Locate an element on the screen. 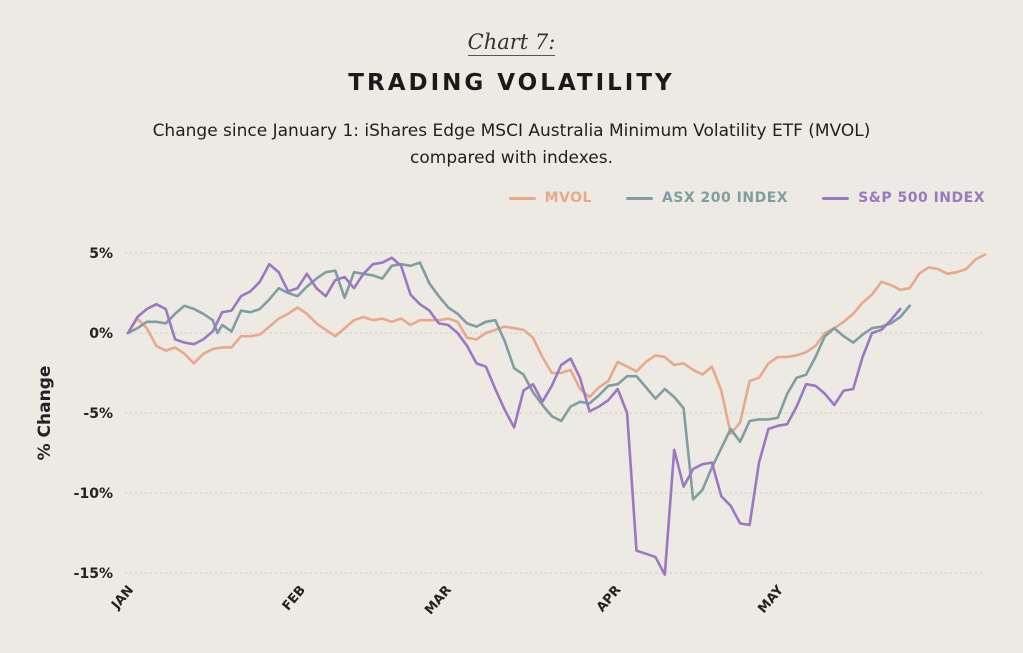 Image resolution: width=1023 pixels, height=653 pixels. x-tick-label: APR is located at coordinates (609, 599).